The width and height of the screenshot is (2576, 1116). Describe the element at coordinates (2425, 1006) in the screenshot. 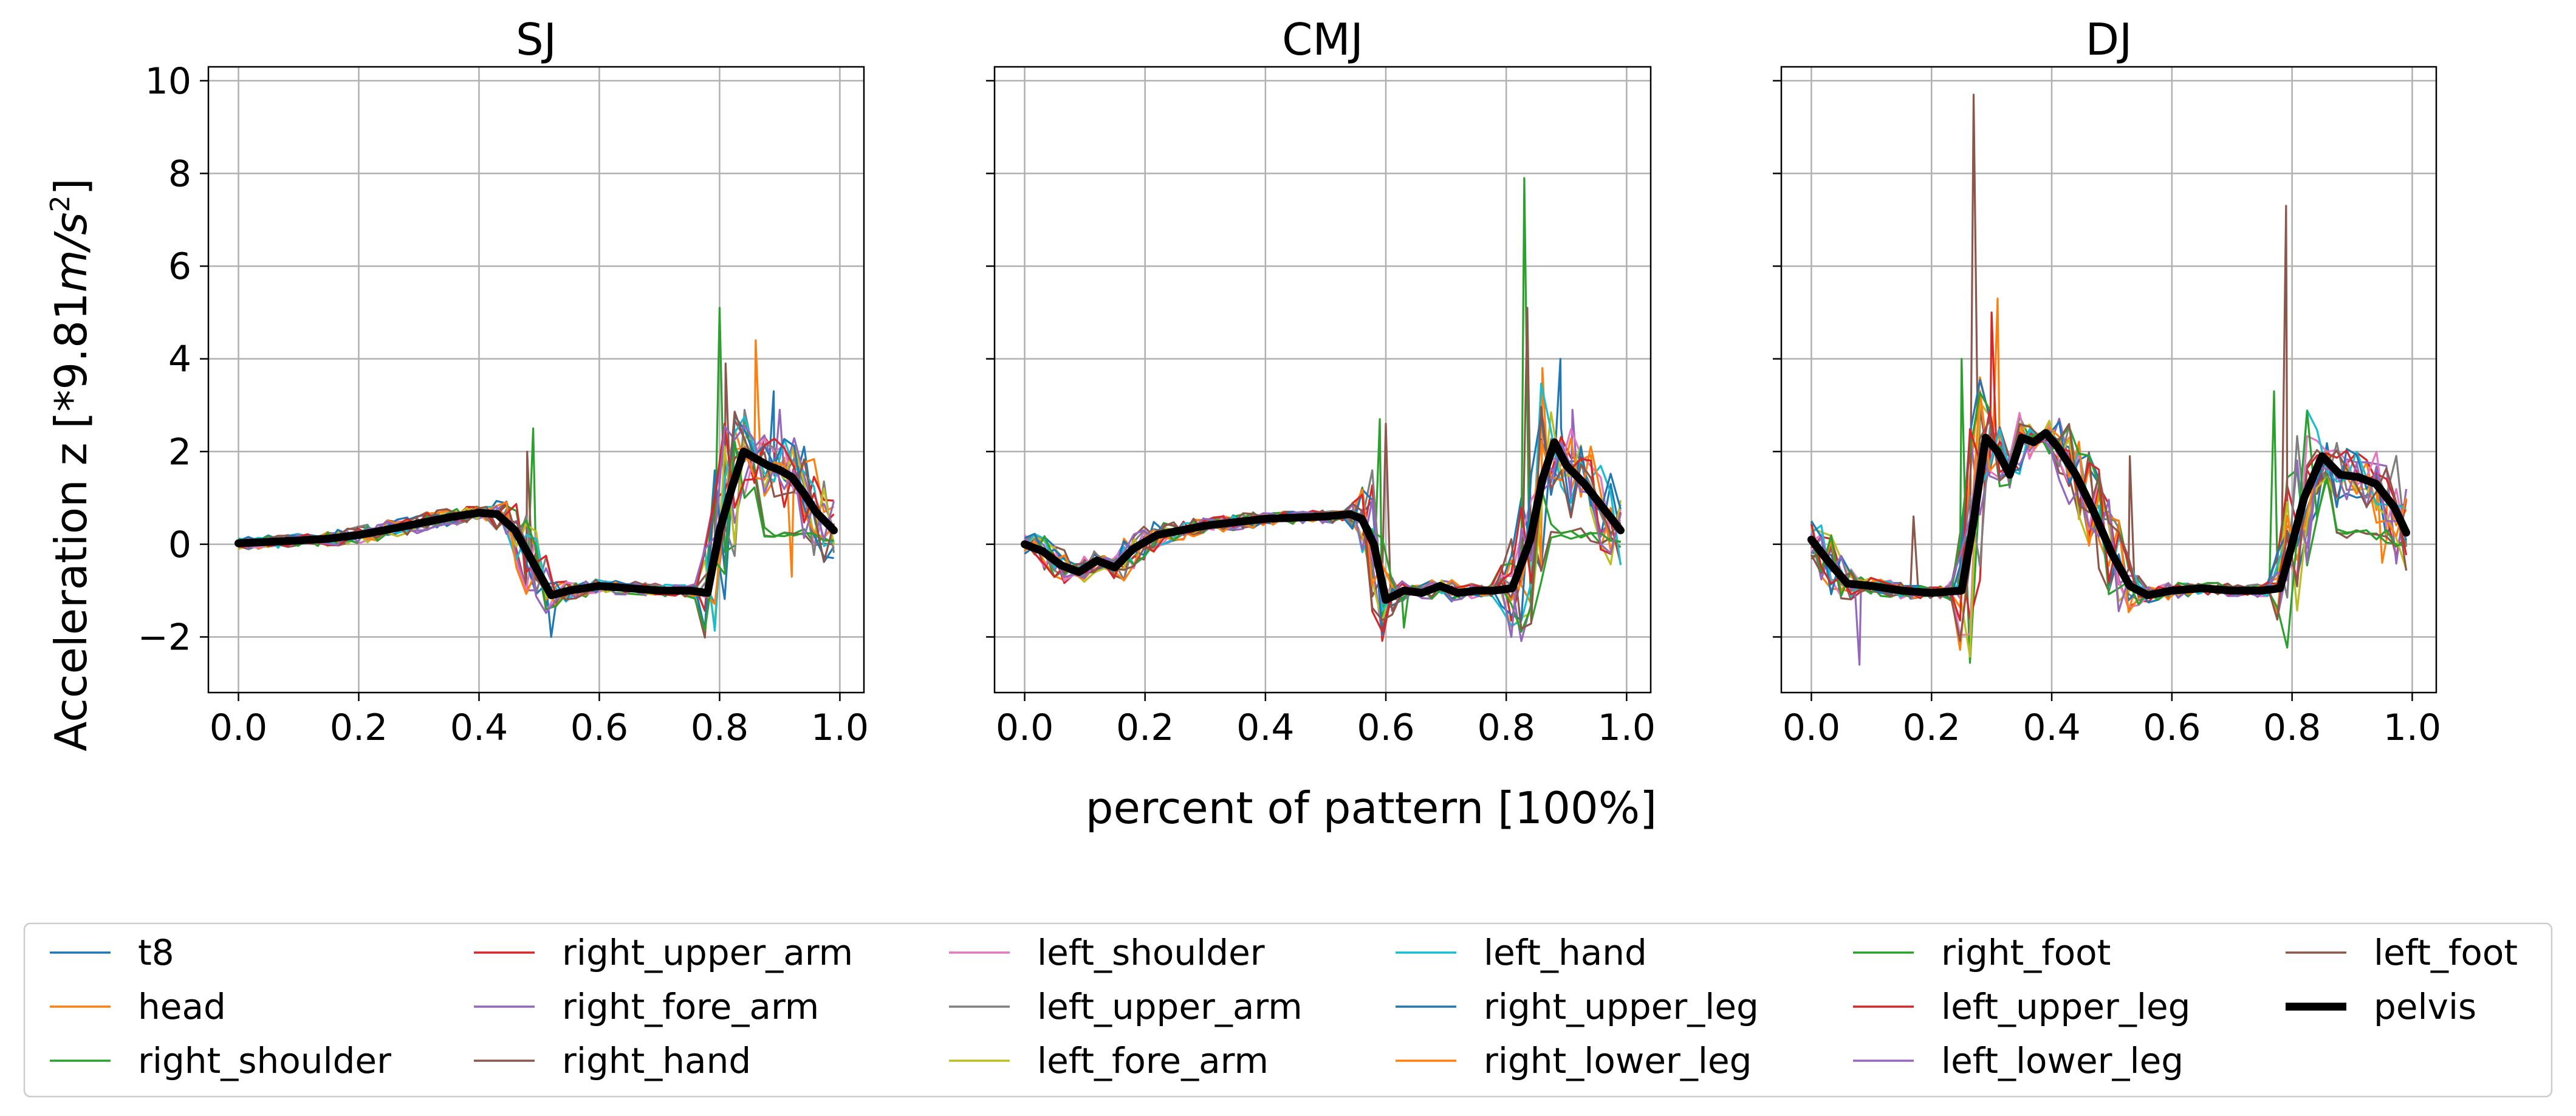

I see `legend-label: pelvis` at that location.